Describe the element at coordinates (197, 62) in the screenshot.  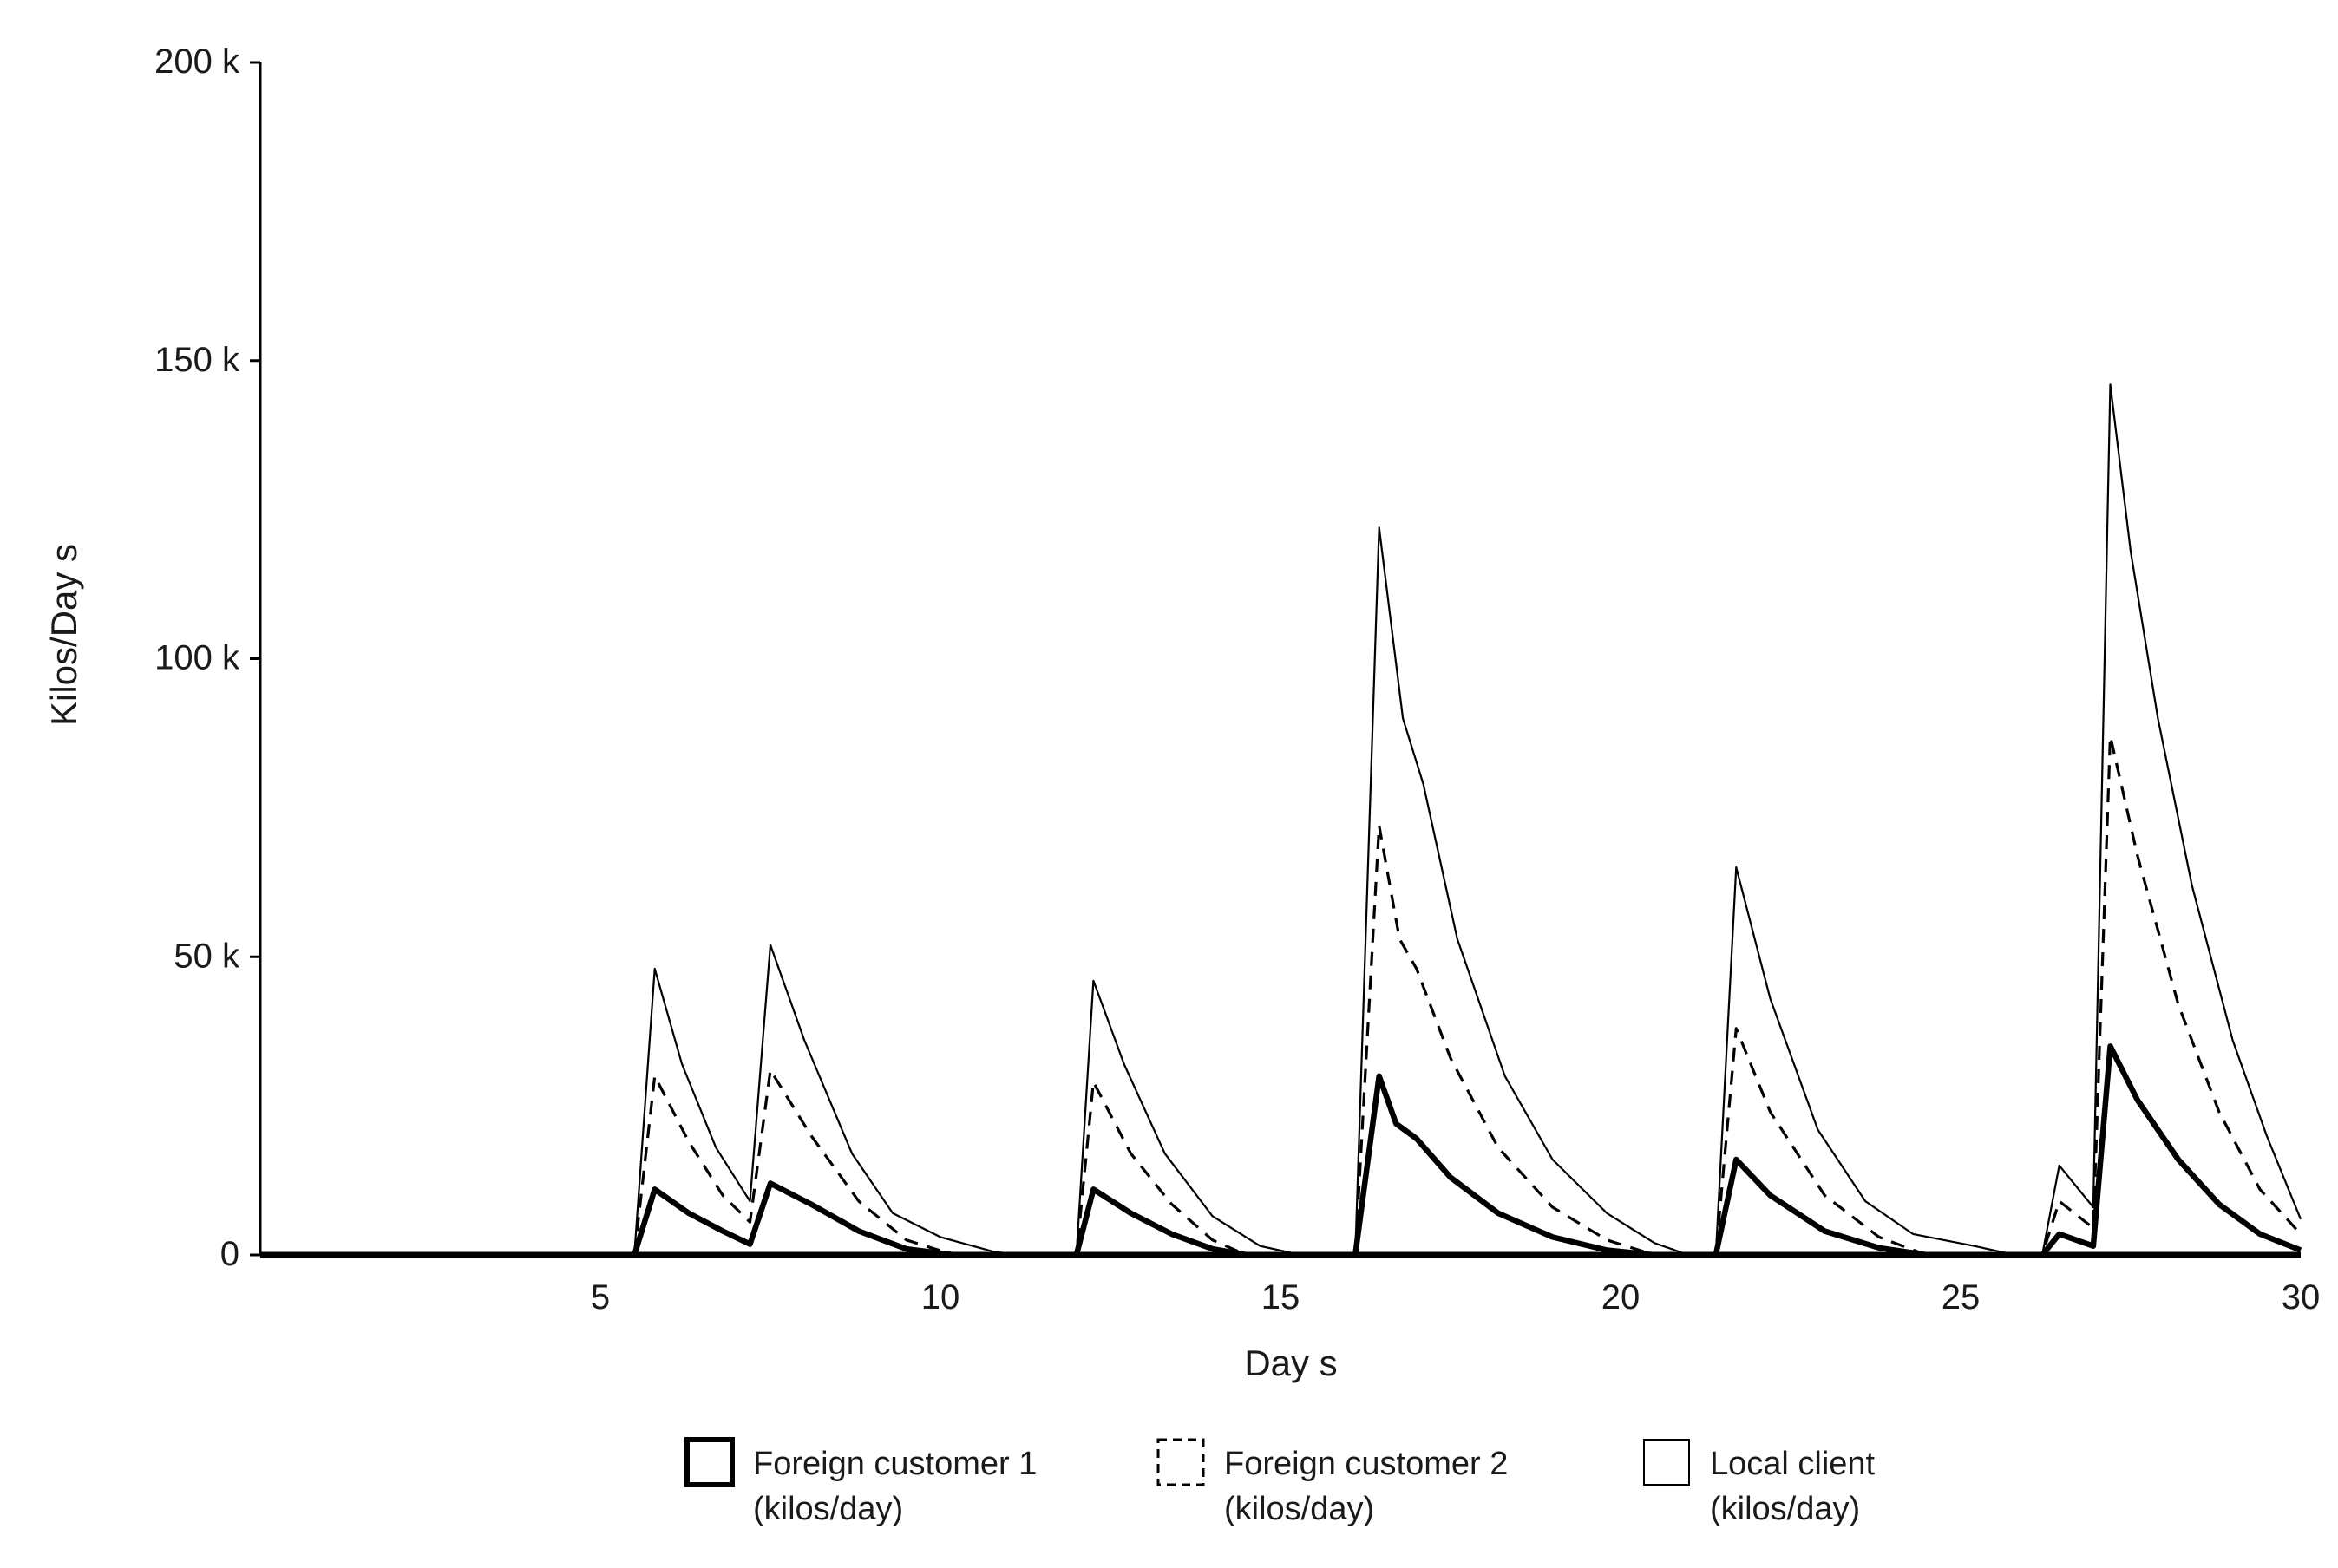
I see `y-tick-label: 200 k` at that location.